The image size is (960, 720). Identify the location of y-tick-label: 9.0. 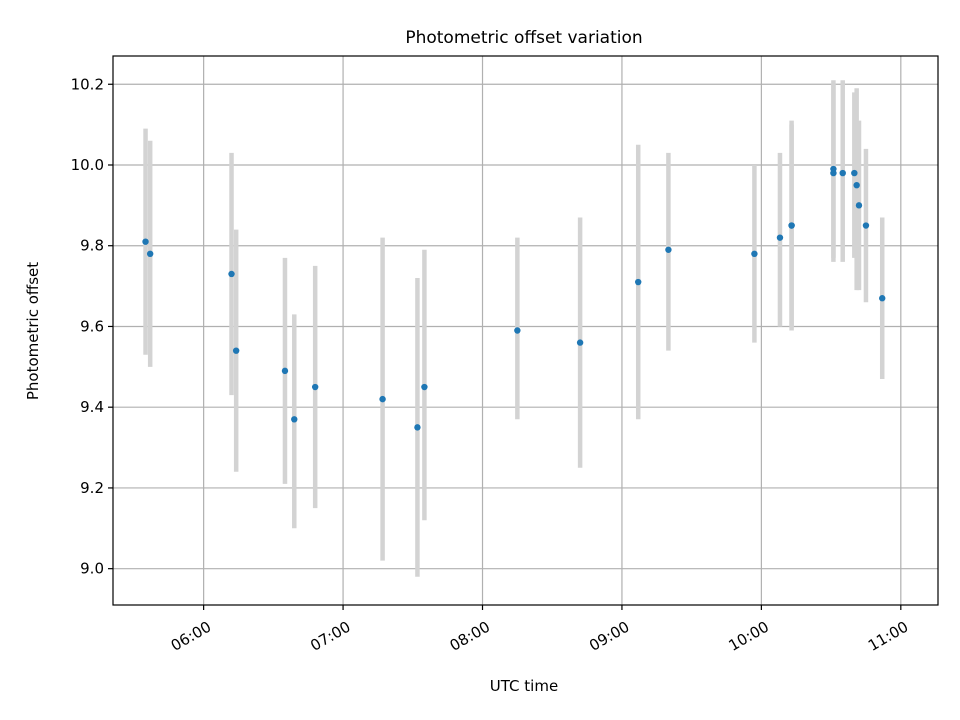
(92, 569).